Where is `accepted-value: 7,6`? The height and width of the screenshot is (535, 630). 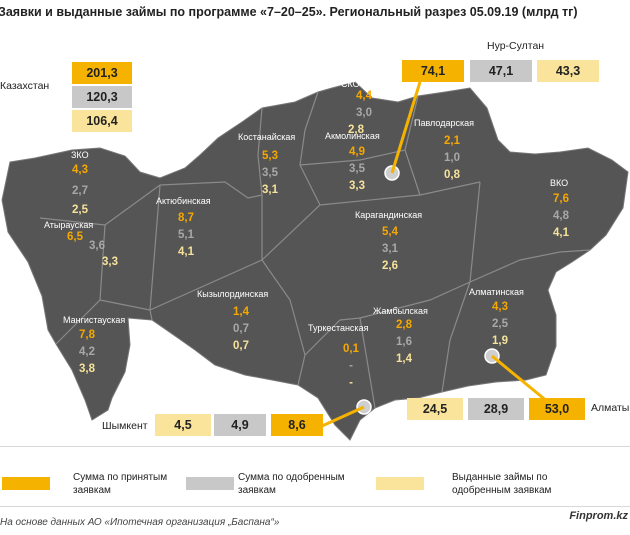
accepted-value: 7,6 is located at coordinates (561, 199).